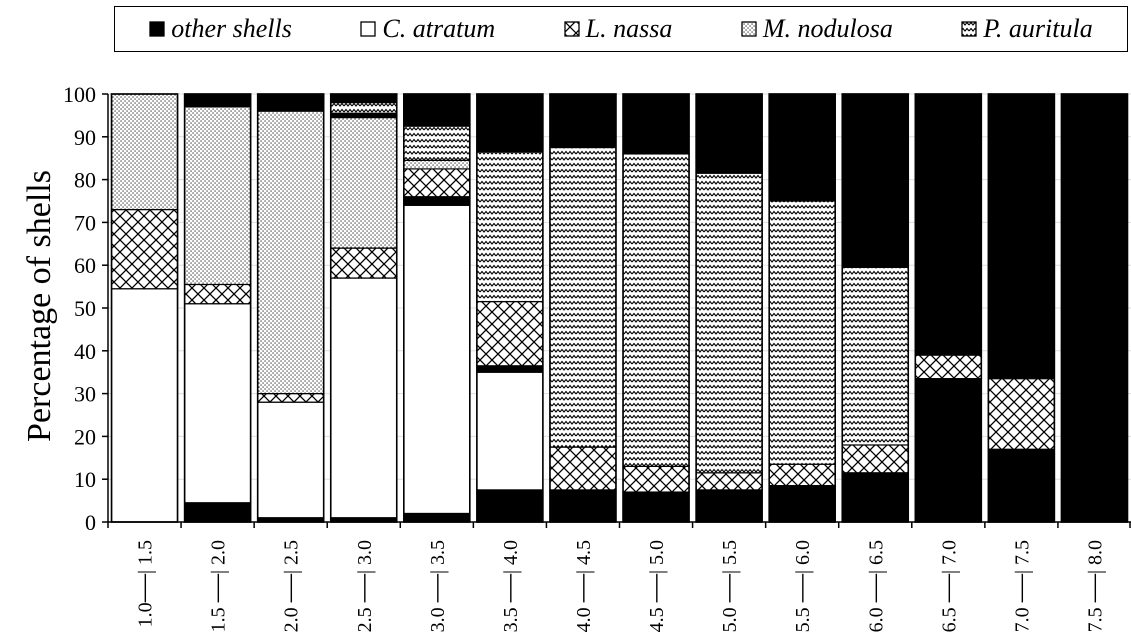 The image size is (1131, 634). I want to click on y-axis-label: Percentage of shells, so click(39, 306).